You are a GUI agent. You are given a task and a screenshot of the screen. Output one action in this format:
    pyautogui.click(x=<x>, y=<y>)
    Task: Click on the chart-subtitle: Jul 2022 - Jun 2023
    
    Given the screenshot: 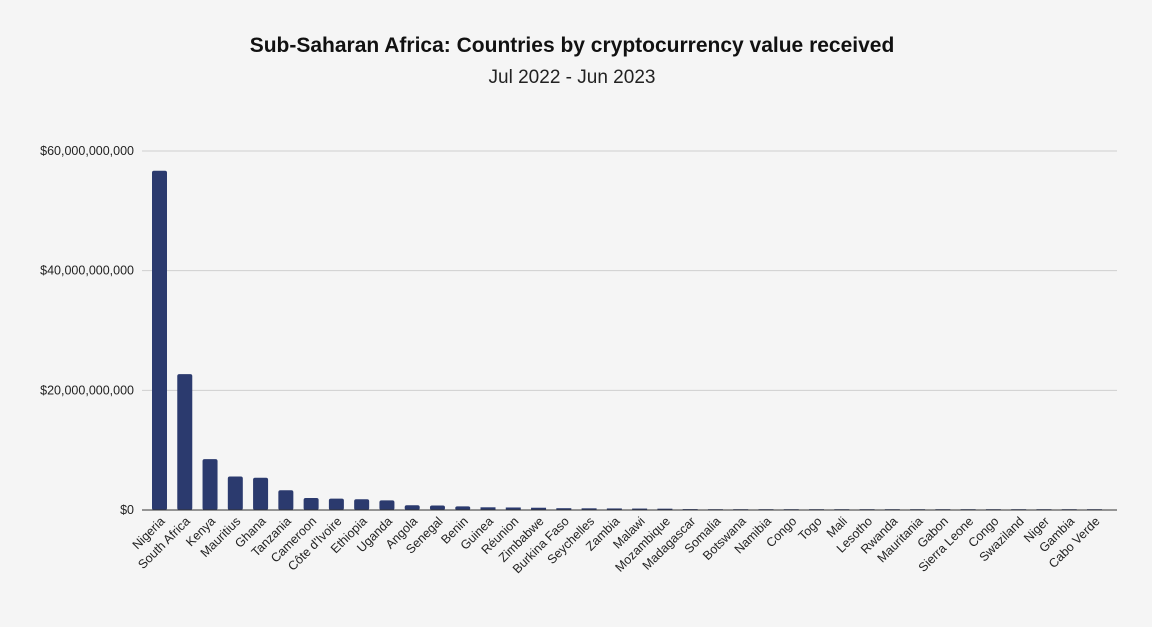 What is the action you would take?
    pyautogui.click(x=572, y=77)
    